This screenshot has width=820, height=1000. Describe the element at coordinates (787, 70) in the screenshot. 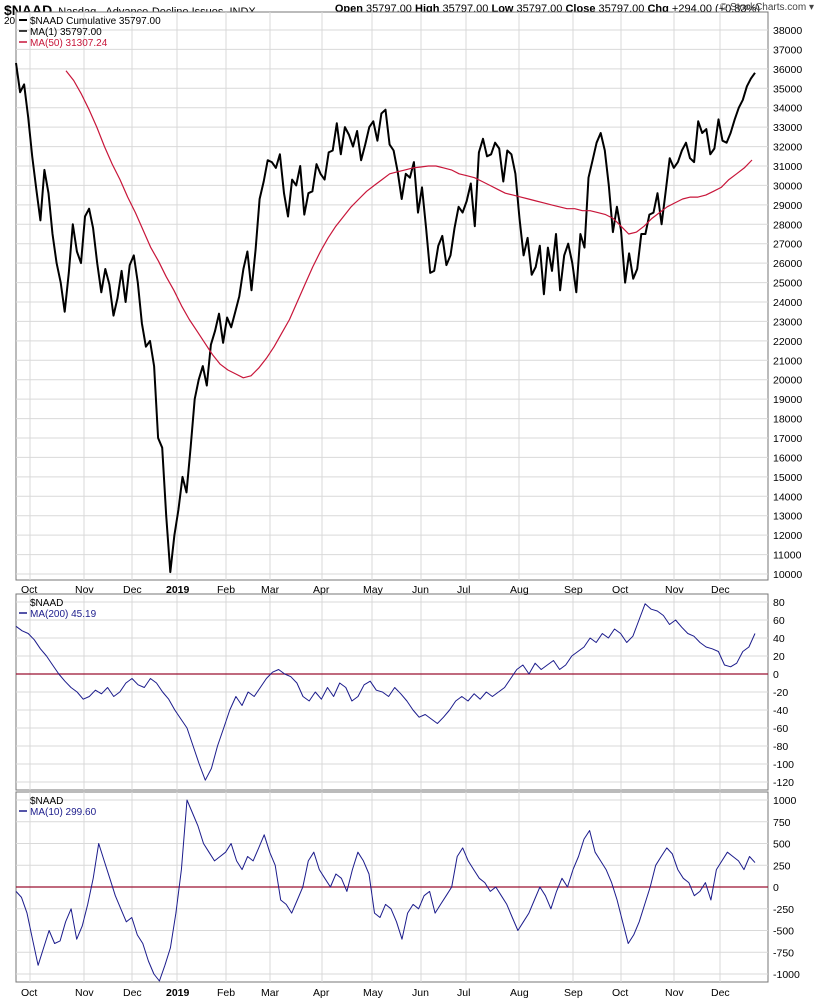

I see `y-tick-label: 36000` at that location.